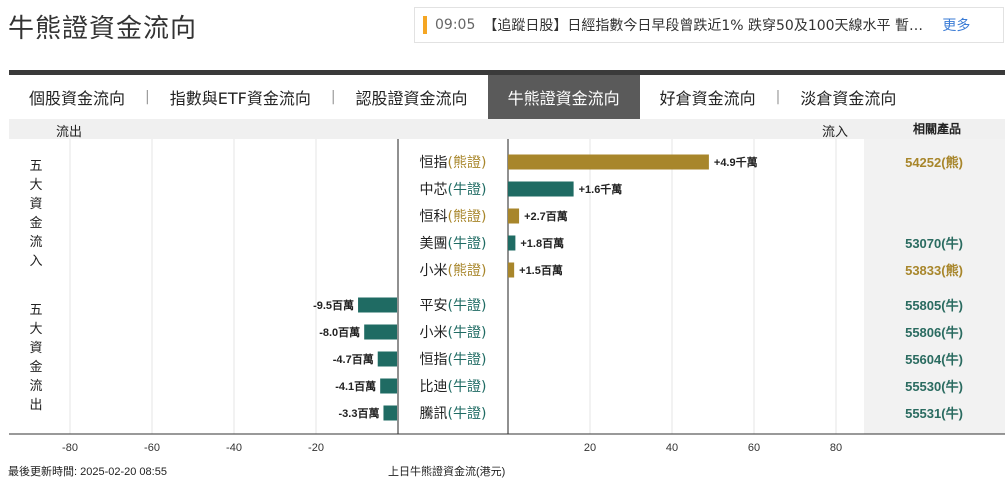 The height and width of the screenshot is (493, 1005). Describe the element at coordinates (934, 305) in the screenshot. I see `related-product-code: 55805(牛)` at that location.